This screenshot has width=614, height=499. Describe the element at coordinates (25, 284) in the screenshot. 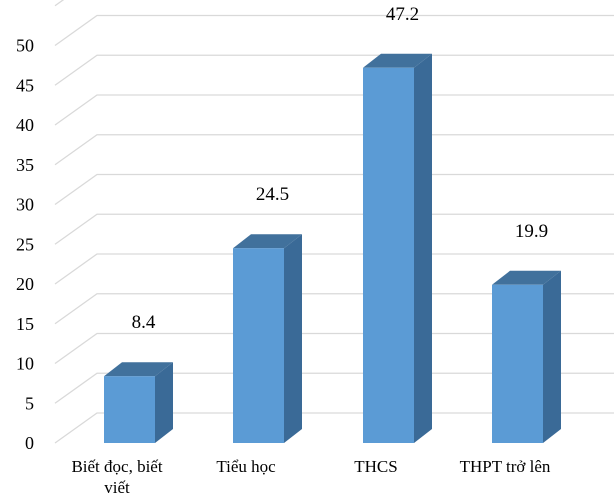

I see `y-tick-label: 20` at that location.